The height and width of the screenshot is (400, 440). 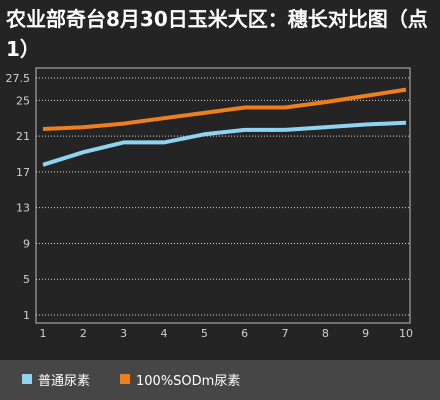 What do you see at coordinates (26, 315) in the screenshot?
I see `y-tick-label: 1` at bounding box center [26, 315].